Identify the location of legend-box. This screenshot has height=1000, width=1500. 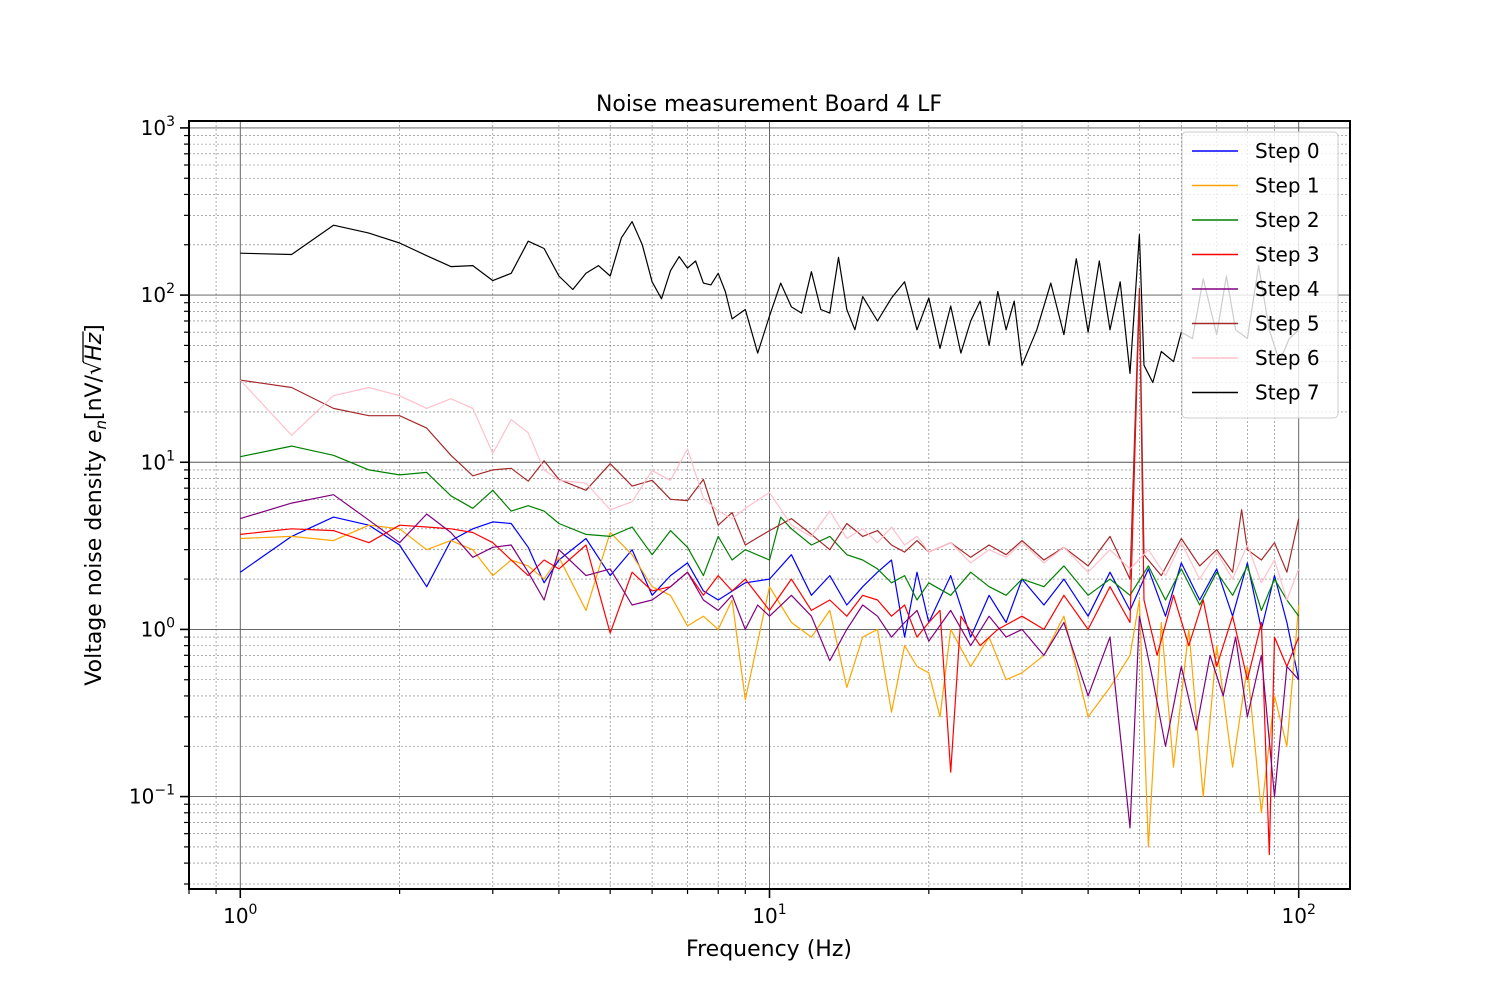
(1260, 275).